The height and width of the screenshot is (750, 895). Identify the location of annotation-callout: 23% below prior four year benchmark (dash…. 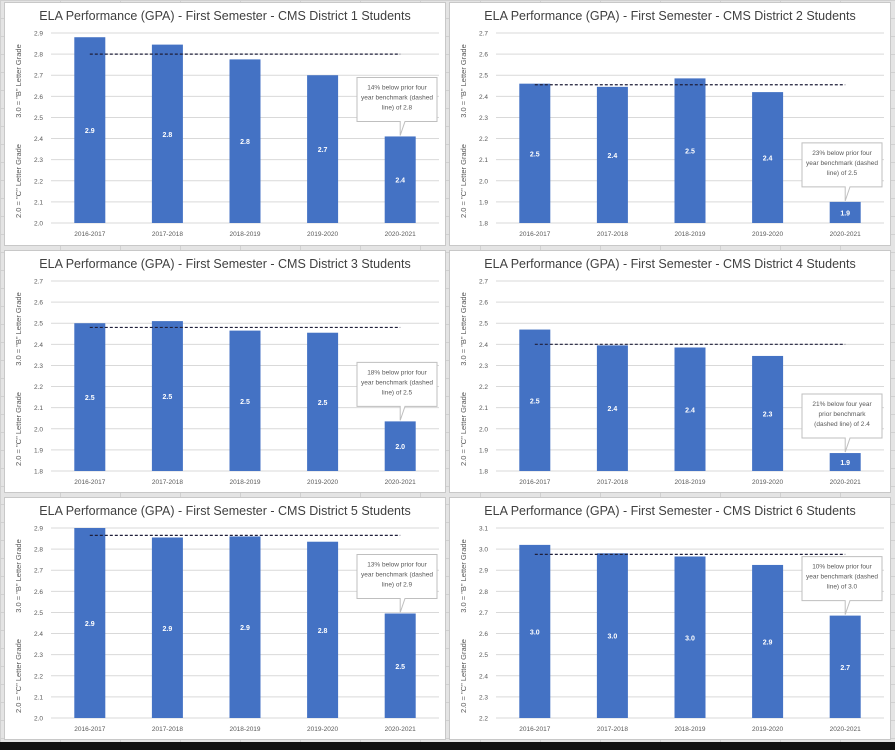
(842, 172).